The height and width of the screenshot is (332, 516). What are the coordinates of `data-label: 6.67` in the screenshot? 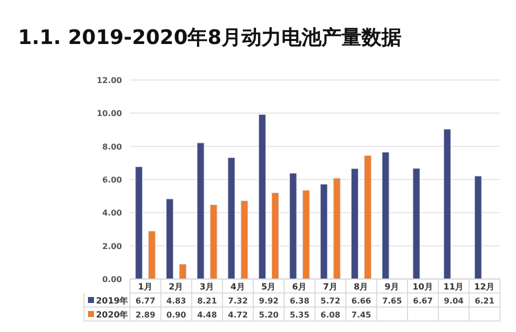 It's located at (423, 301).